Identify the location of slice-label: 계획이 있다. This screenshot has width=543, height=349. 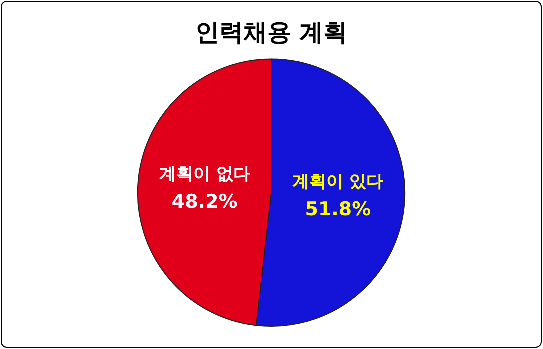
(338, 182).